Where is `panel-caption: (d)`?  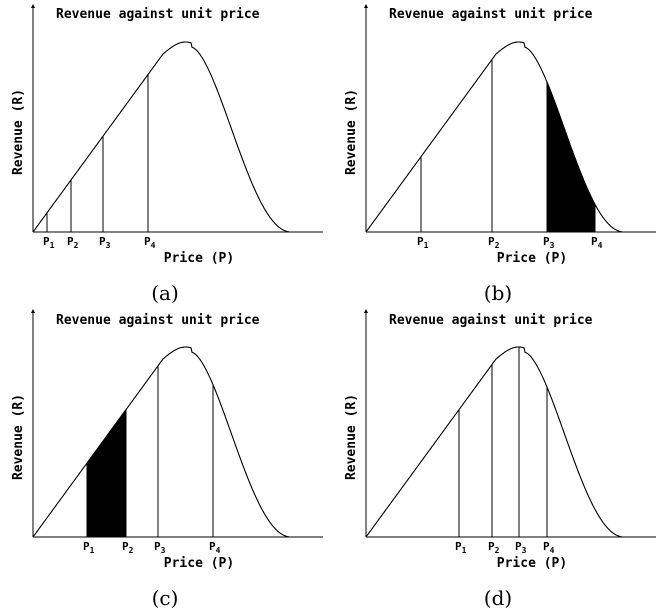
panel-caption: (d) is located at coordinates (498, 598).